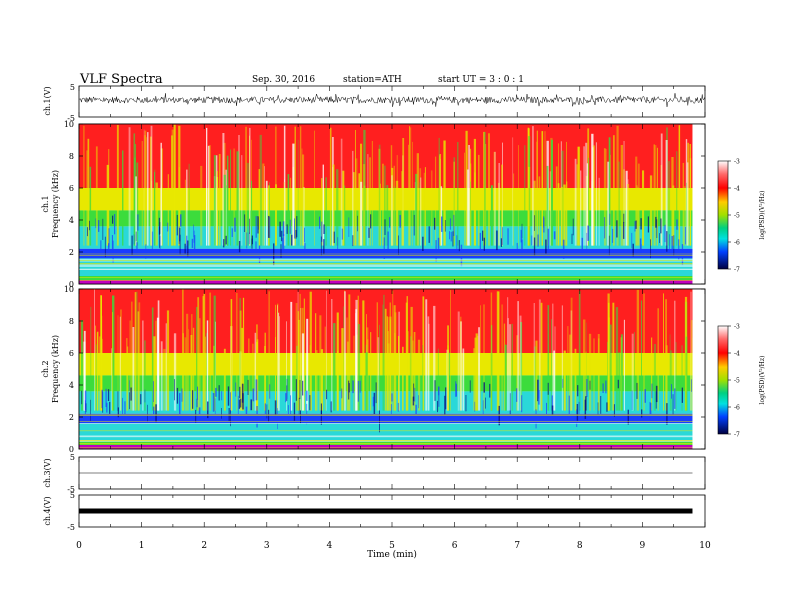  Describe the element at coordinates (580, 546) in the screenshot. I see `time-tick-label: 8` at that location.